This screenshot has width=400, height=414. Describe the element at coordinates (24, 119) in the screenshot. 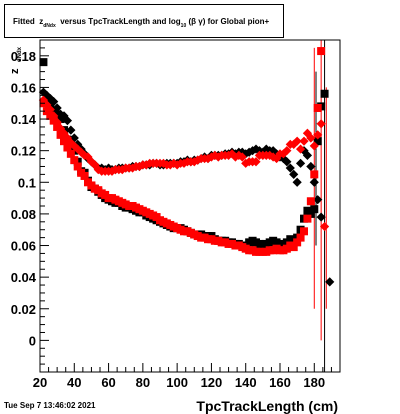

I see `y-tick-label: 0.14` at that location.